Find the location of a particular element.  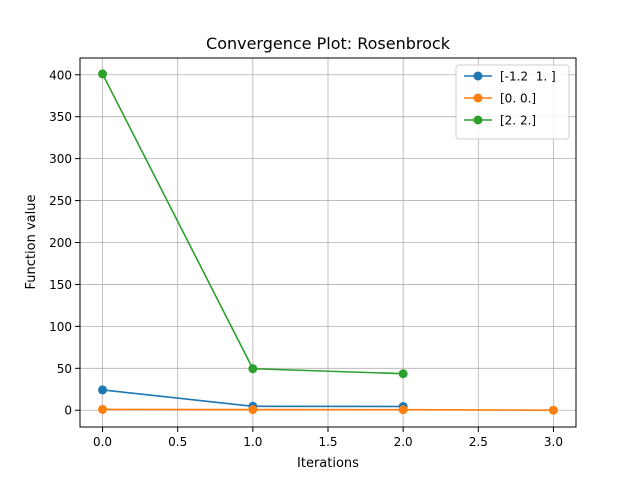

series-line is located at coordinates (328, 410).